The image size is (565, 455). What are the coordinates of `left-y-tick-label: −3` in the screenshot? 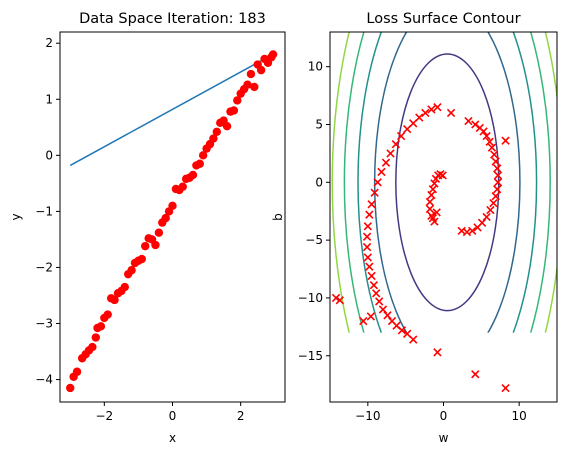 It's located at (44, 324).